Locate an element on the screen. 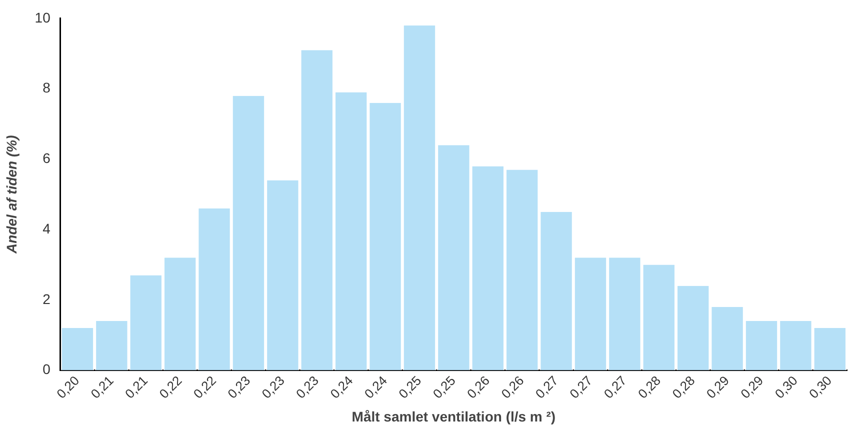  y-tick-label: 6 is located at coordinates (46, 158).